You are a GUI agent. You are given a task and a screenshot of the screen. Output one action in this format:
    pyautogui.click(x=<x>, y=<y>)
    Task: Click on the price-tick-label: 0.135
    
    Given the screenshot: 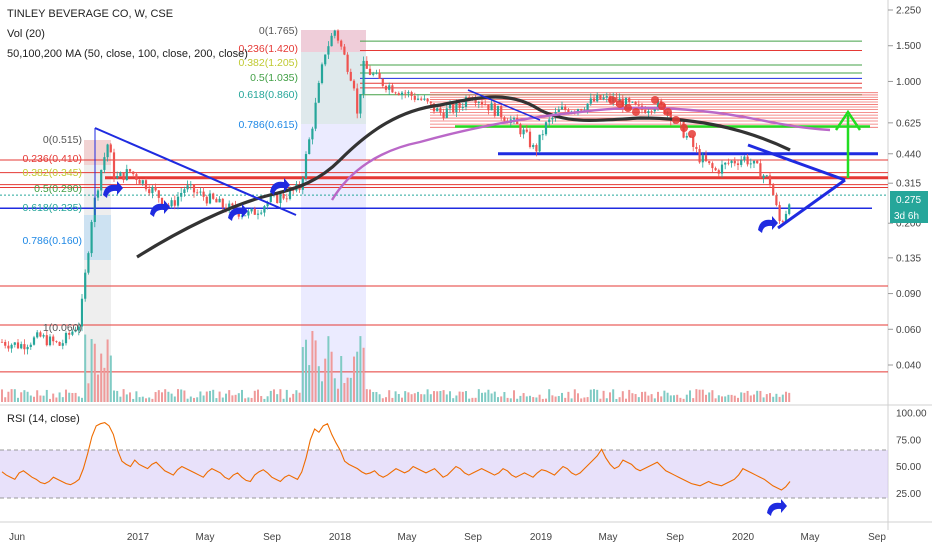 What is the action you would take?
    pyautogui.click(x=908, y=258)
    